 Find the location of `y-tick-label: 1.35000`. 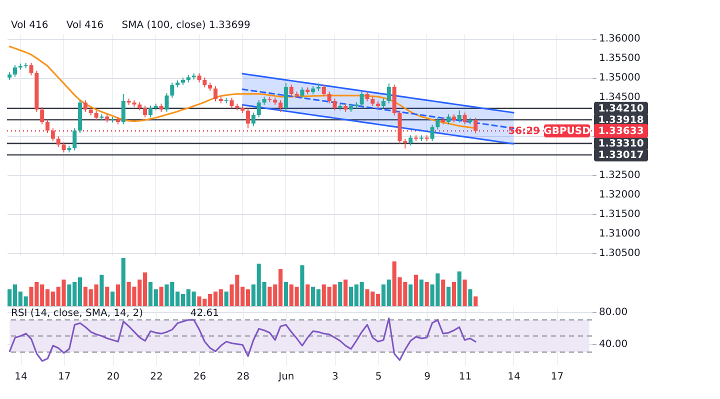

y-tick-label: 1.35000 is located at coordinates (619, 78).